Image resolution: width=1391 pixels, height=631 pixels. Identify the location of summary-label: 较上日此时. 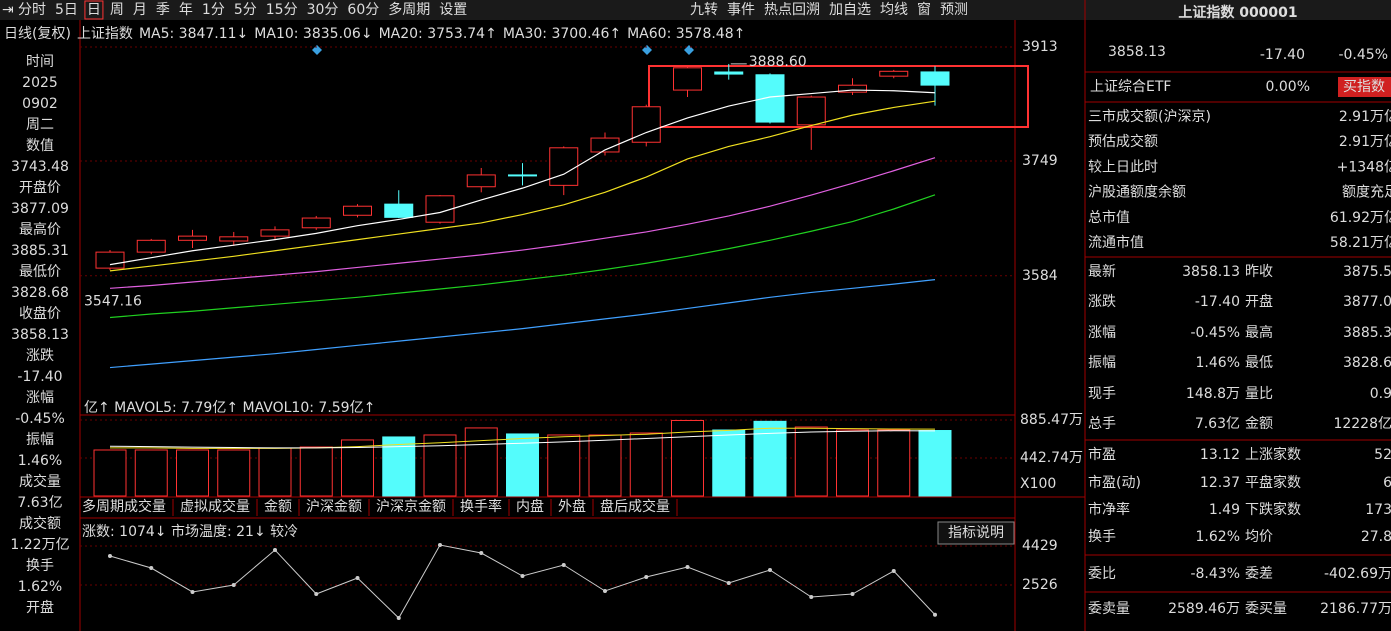
(1123, 167).